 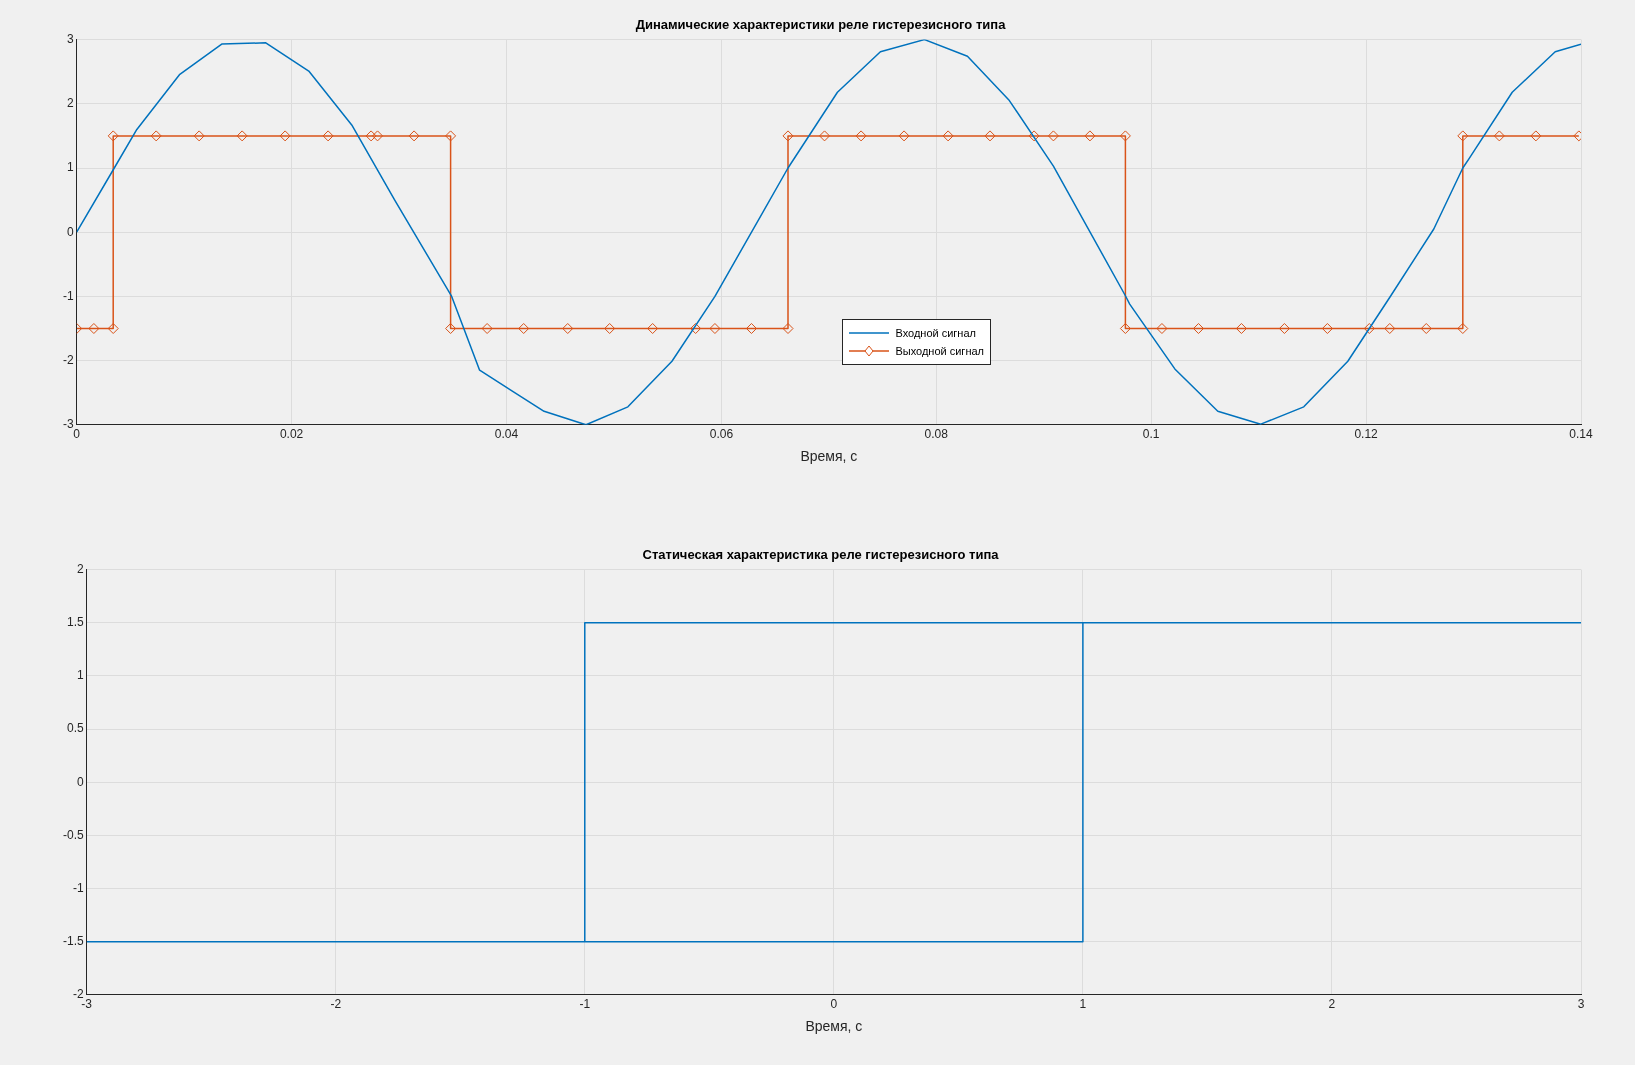 I want to click on chart-title: Динамические характеристики реле гистерезисного типа, so click(x=821, y=25).